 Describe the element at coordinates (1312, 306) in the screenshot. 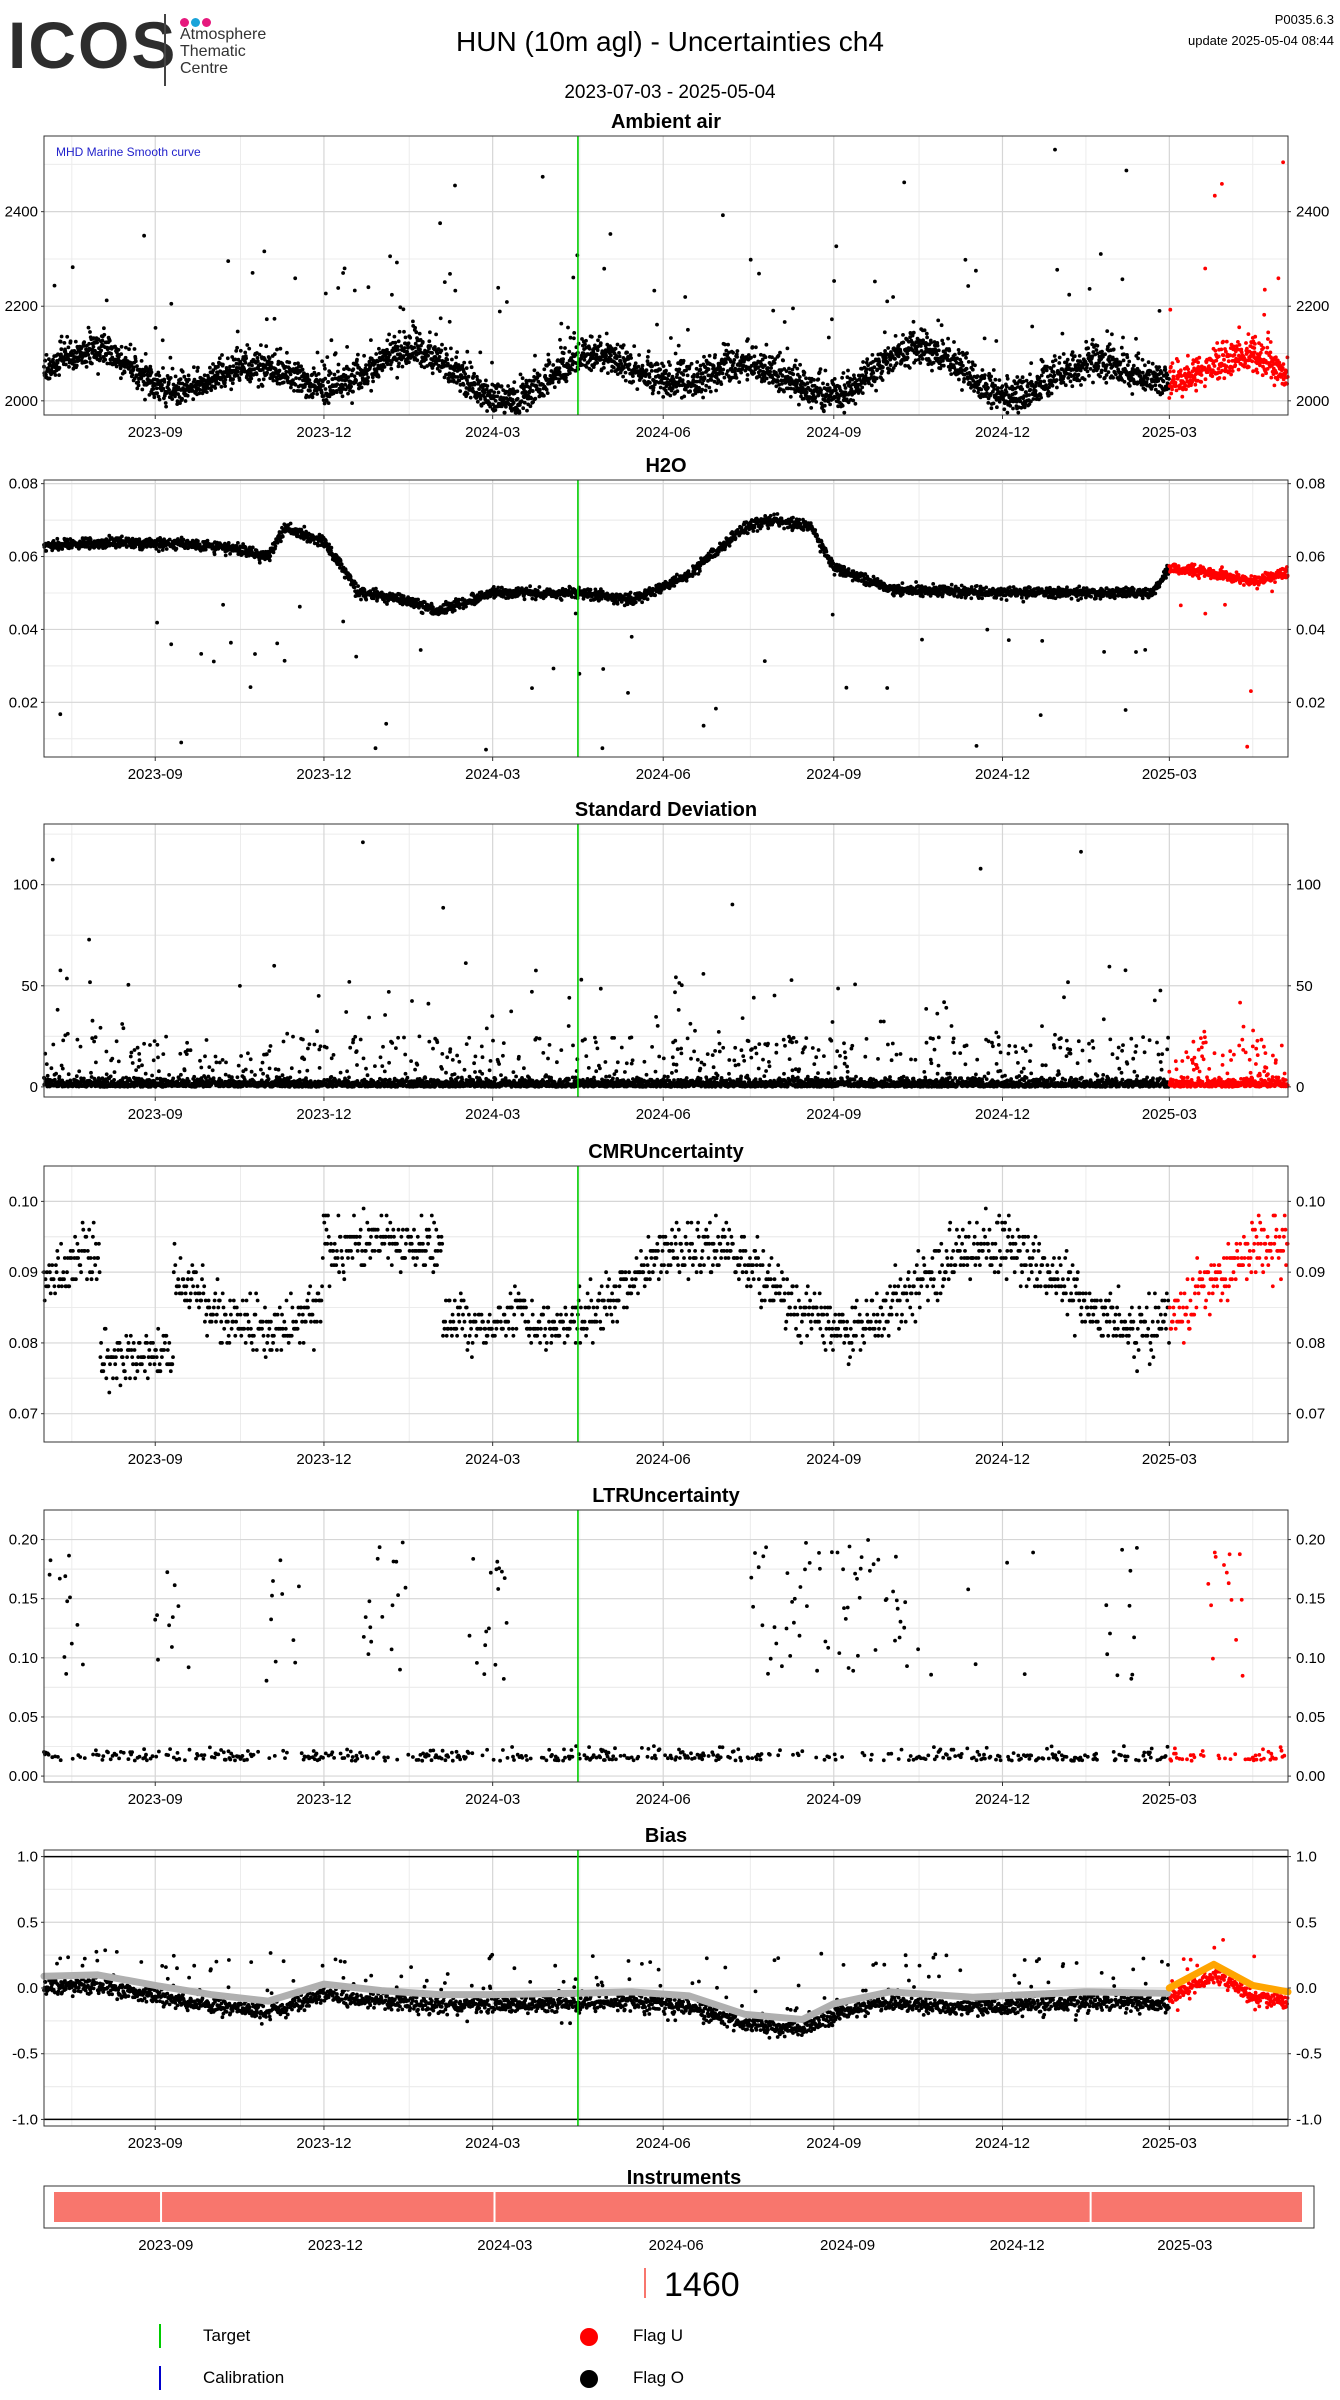

I see `y-tick-label-right: 2200` at that location.